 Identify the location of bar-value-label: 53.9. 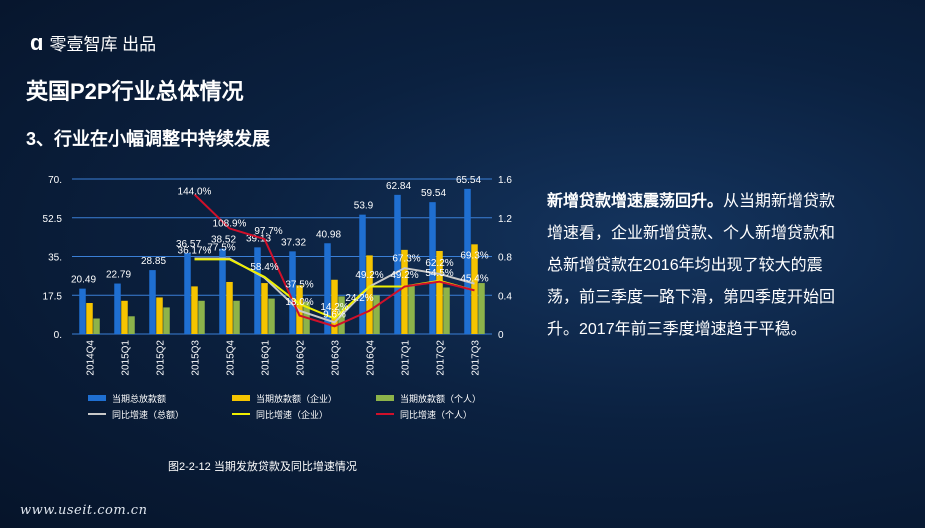
(364, 206).